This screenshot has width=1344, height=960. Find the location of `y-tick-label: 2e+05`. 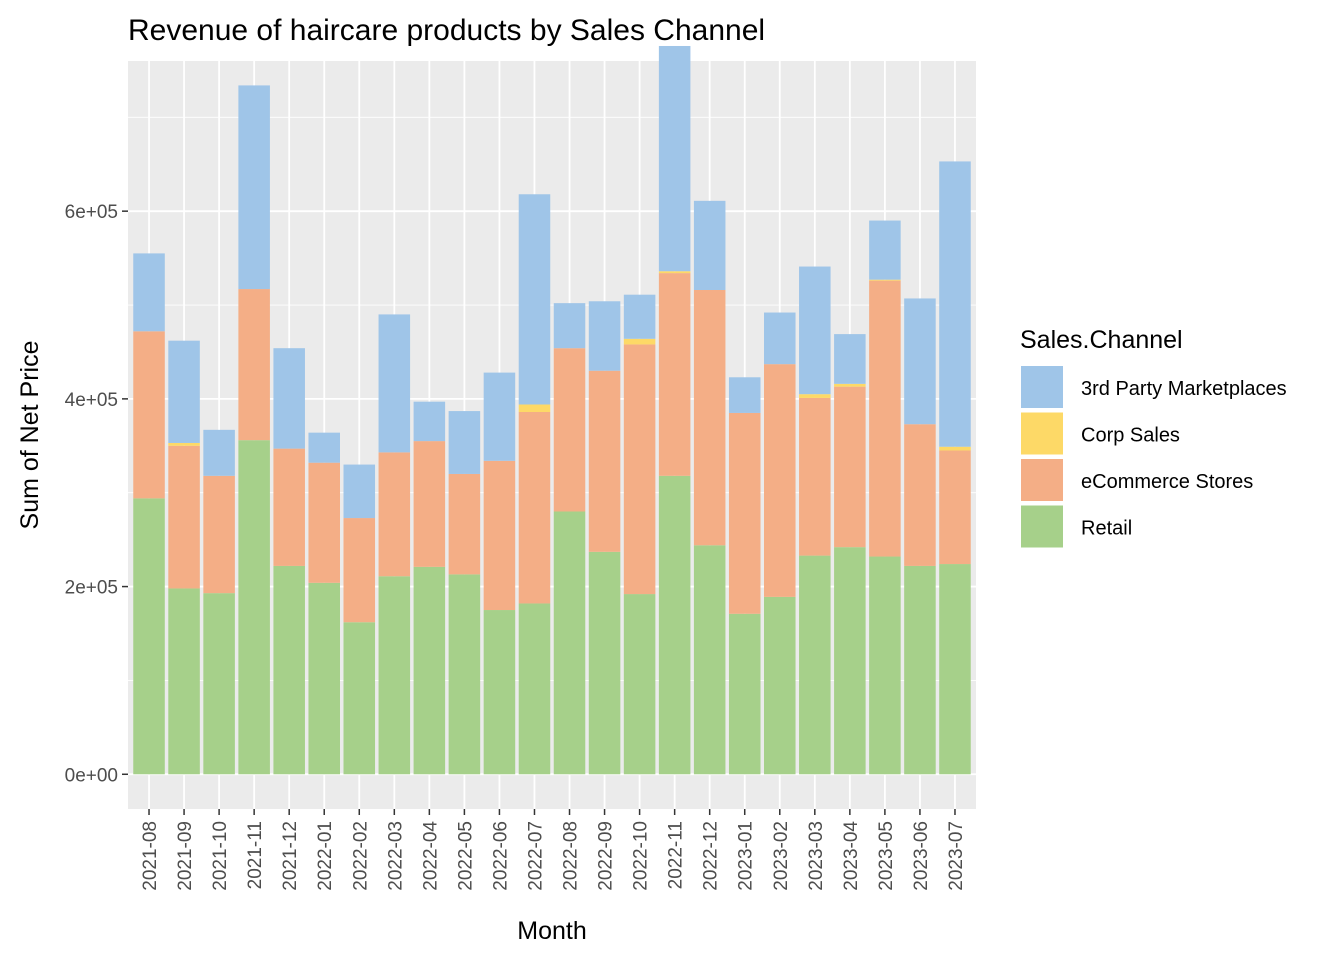

y-tick-label: 2e+05 is located at coordinates (91, 588).